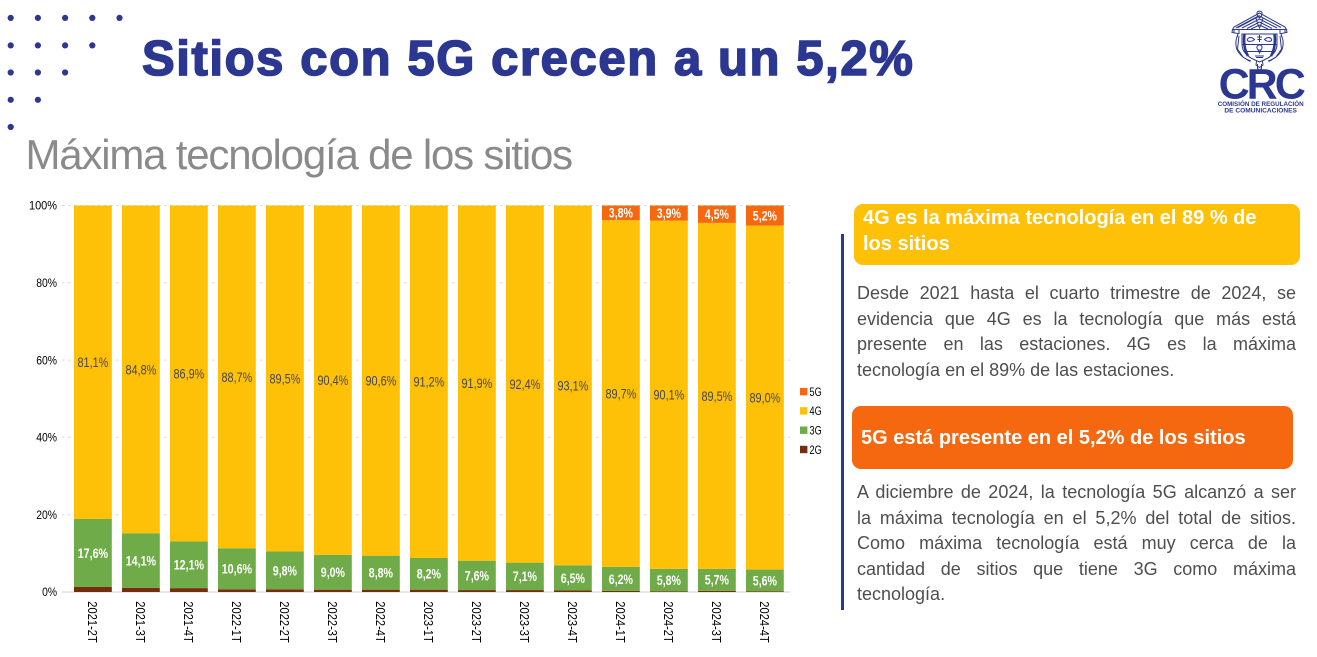 This screenshot has width=1317, height=657. What do you see at coordinates (621, 579) in the screenshot?
I see `svg-text: 6,2%` at bounding box center [621, 579].